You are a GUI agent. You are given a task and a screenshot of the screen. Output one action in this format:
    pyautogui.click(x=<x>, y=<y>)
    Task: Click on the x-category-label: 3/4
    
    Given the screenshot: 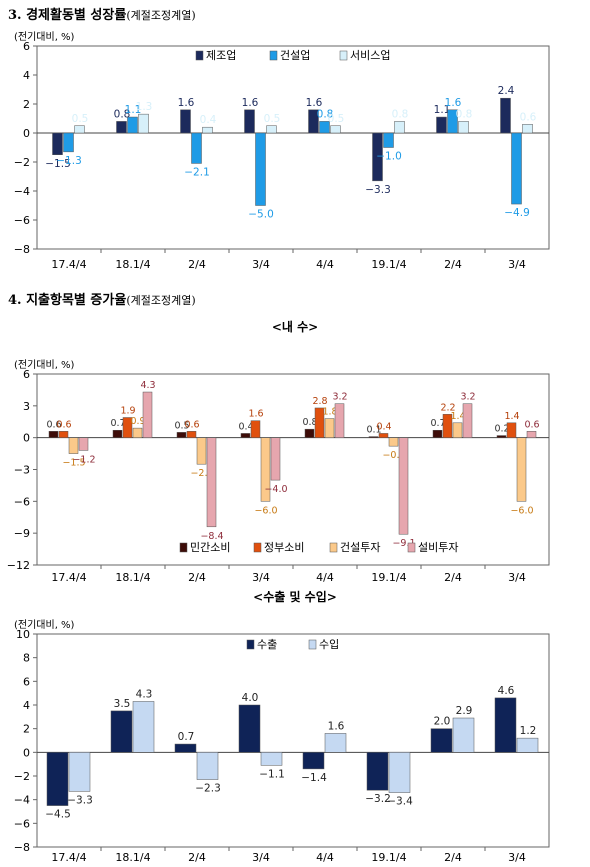 What is the action you would take?
    pyautogui.click(x=517, y=264)
    